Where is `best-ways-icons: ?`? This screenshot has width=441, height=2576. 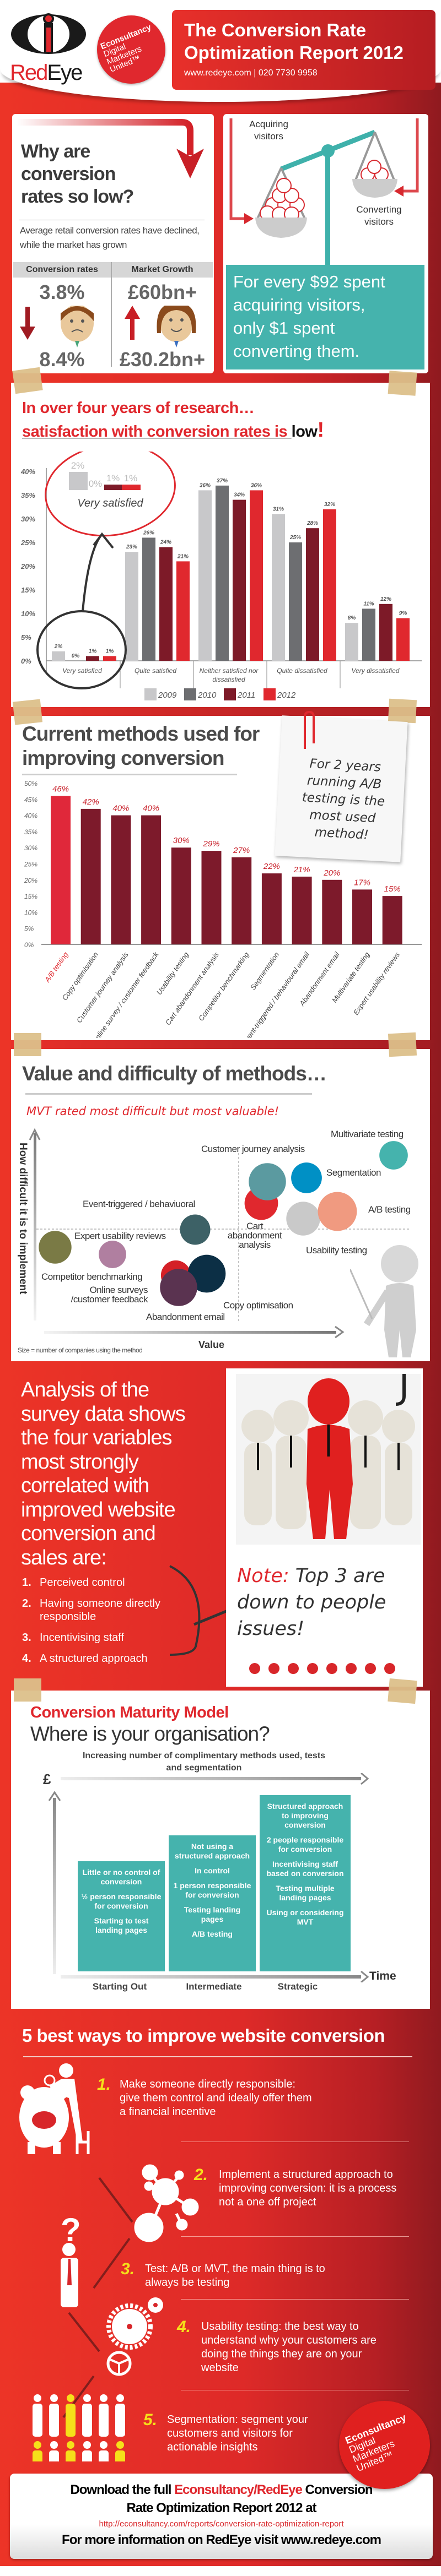
best-ways-icons: ? is located at coordinates (109, 2262).